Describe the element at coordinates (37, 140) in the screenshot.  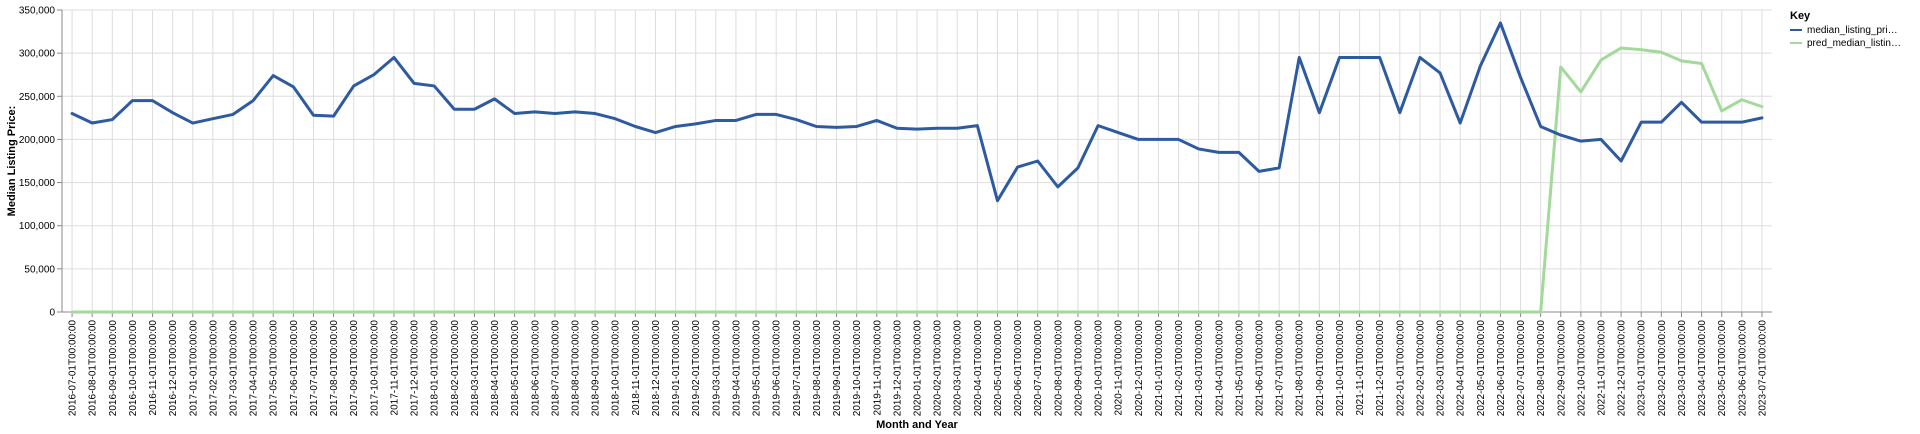
I see `y-tick-label: 200,000` at that location.